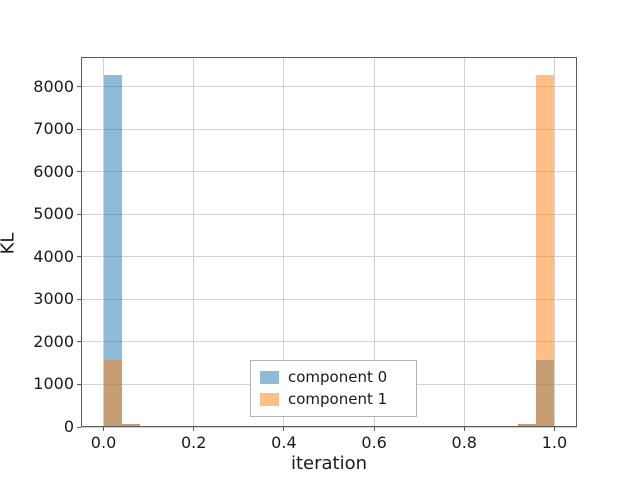  What do you see at coordinates (53, 86) in the screenshot?
I see `y-tick-label: 8000` at bounding box center [53, 86].